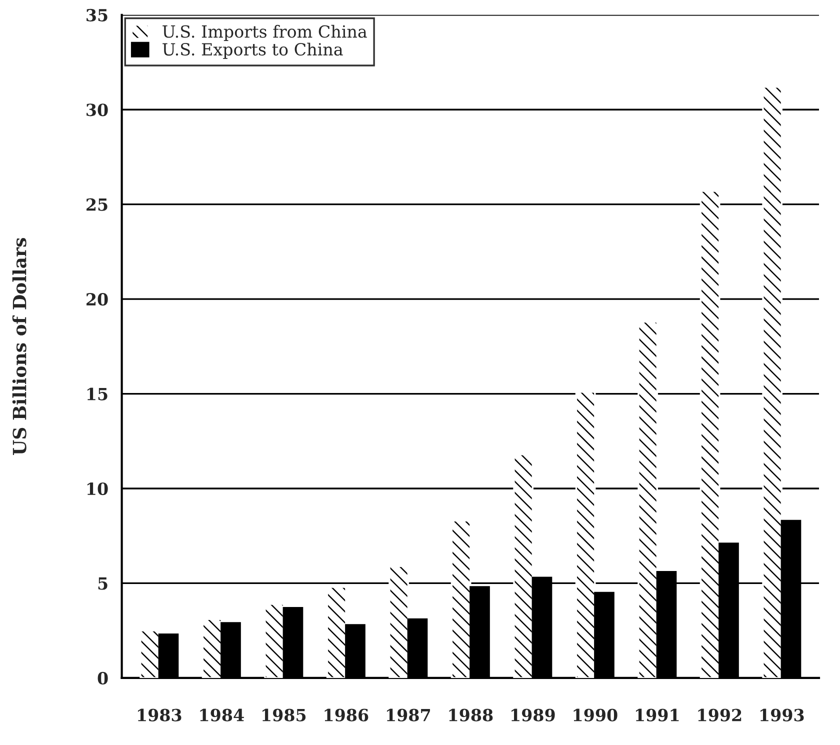  Describe the element at coordinates (19, 346) in the screenshot. I see `y-axis-title: US Billions of Dollars` at that location.